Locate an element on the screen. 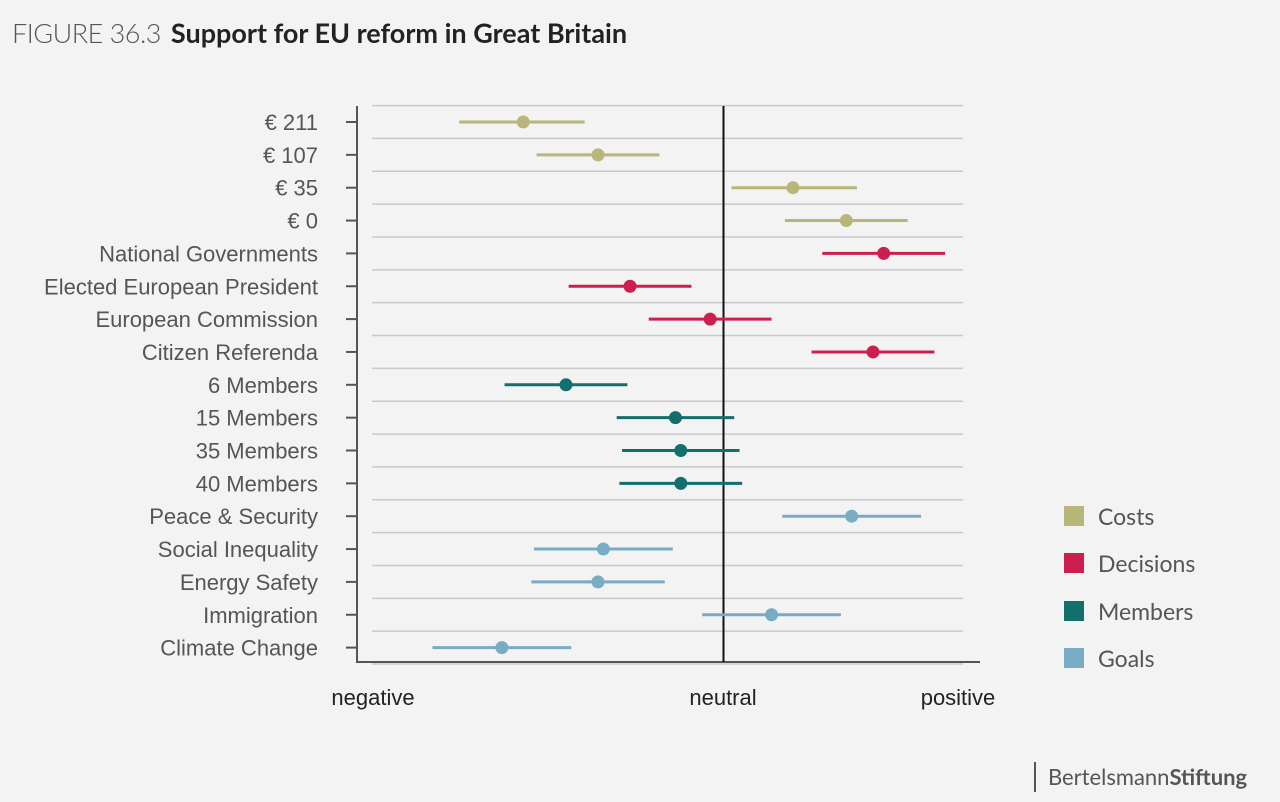  legend-swatch-decisions is located at coordinates (1074, 563).